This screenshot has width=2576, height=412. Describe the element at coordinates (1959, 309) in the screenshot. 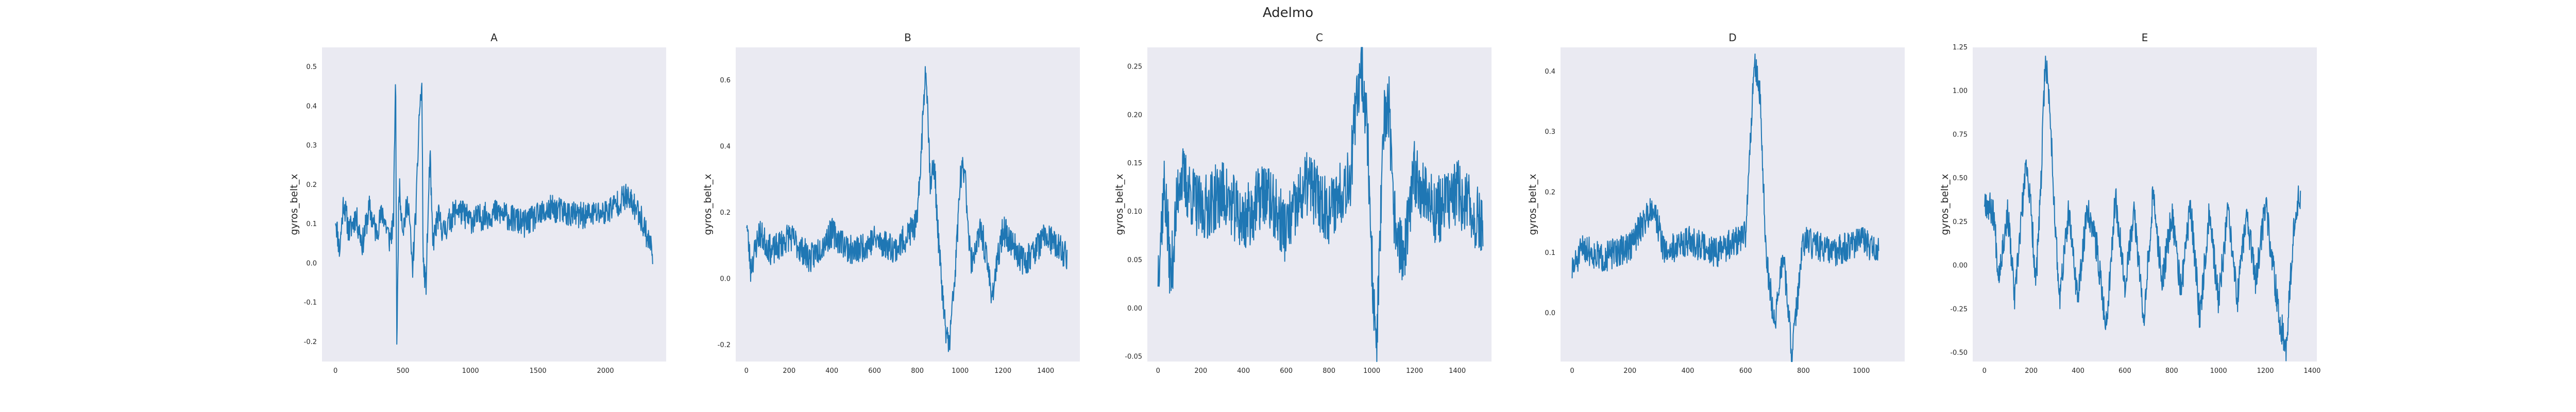

I see `y-tick-label: -0.25` at that location.